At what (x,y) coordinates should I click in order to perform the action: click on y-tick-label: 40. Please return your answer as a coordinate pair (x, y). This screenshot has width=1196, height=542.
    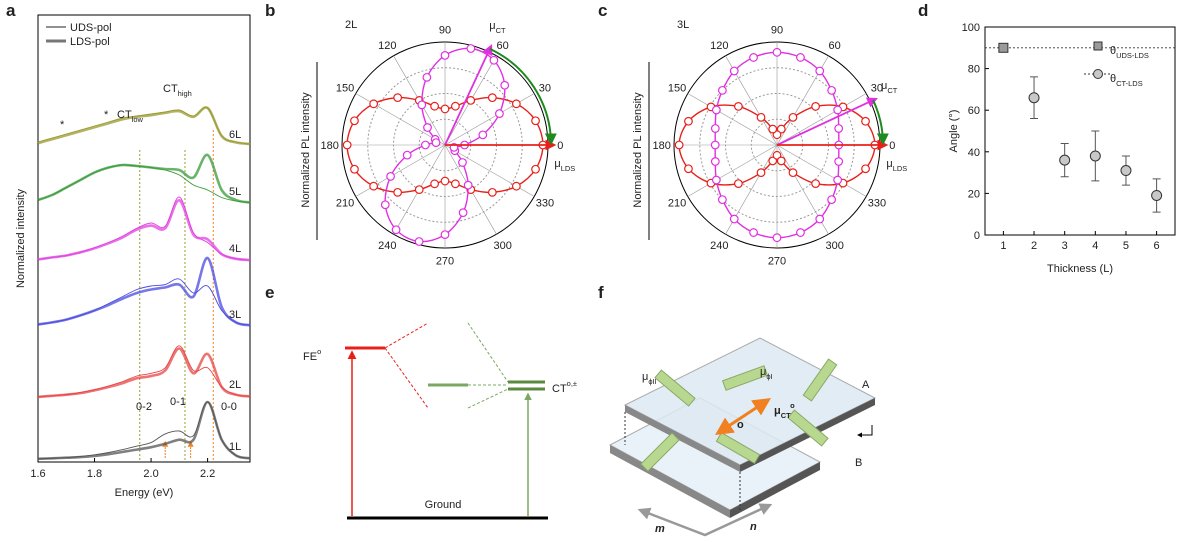
    Looking at the image, I should click on (974, 153).